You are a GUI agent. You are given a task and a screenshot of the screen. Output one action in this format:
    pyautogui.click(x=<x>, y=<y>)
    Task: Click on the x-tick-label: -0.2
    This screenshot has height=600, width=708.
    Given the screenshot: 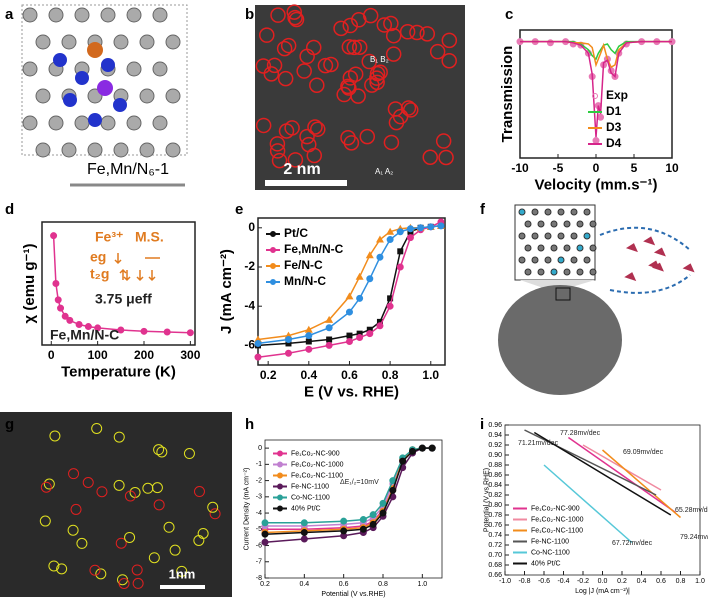 What is the action you would take?
    pyautogui.click(x=583, y=581)
    